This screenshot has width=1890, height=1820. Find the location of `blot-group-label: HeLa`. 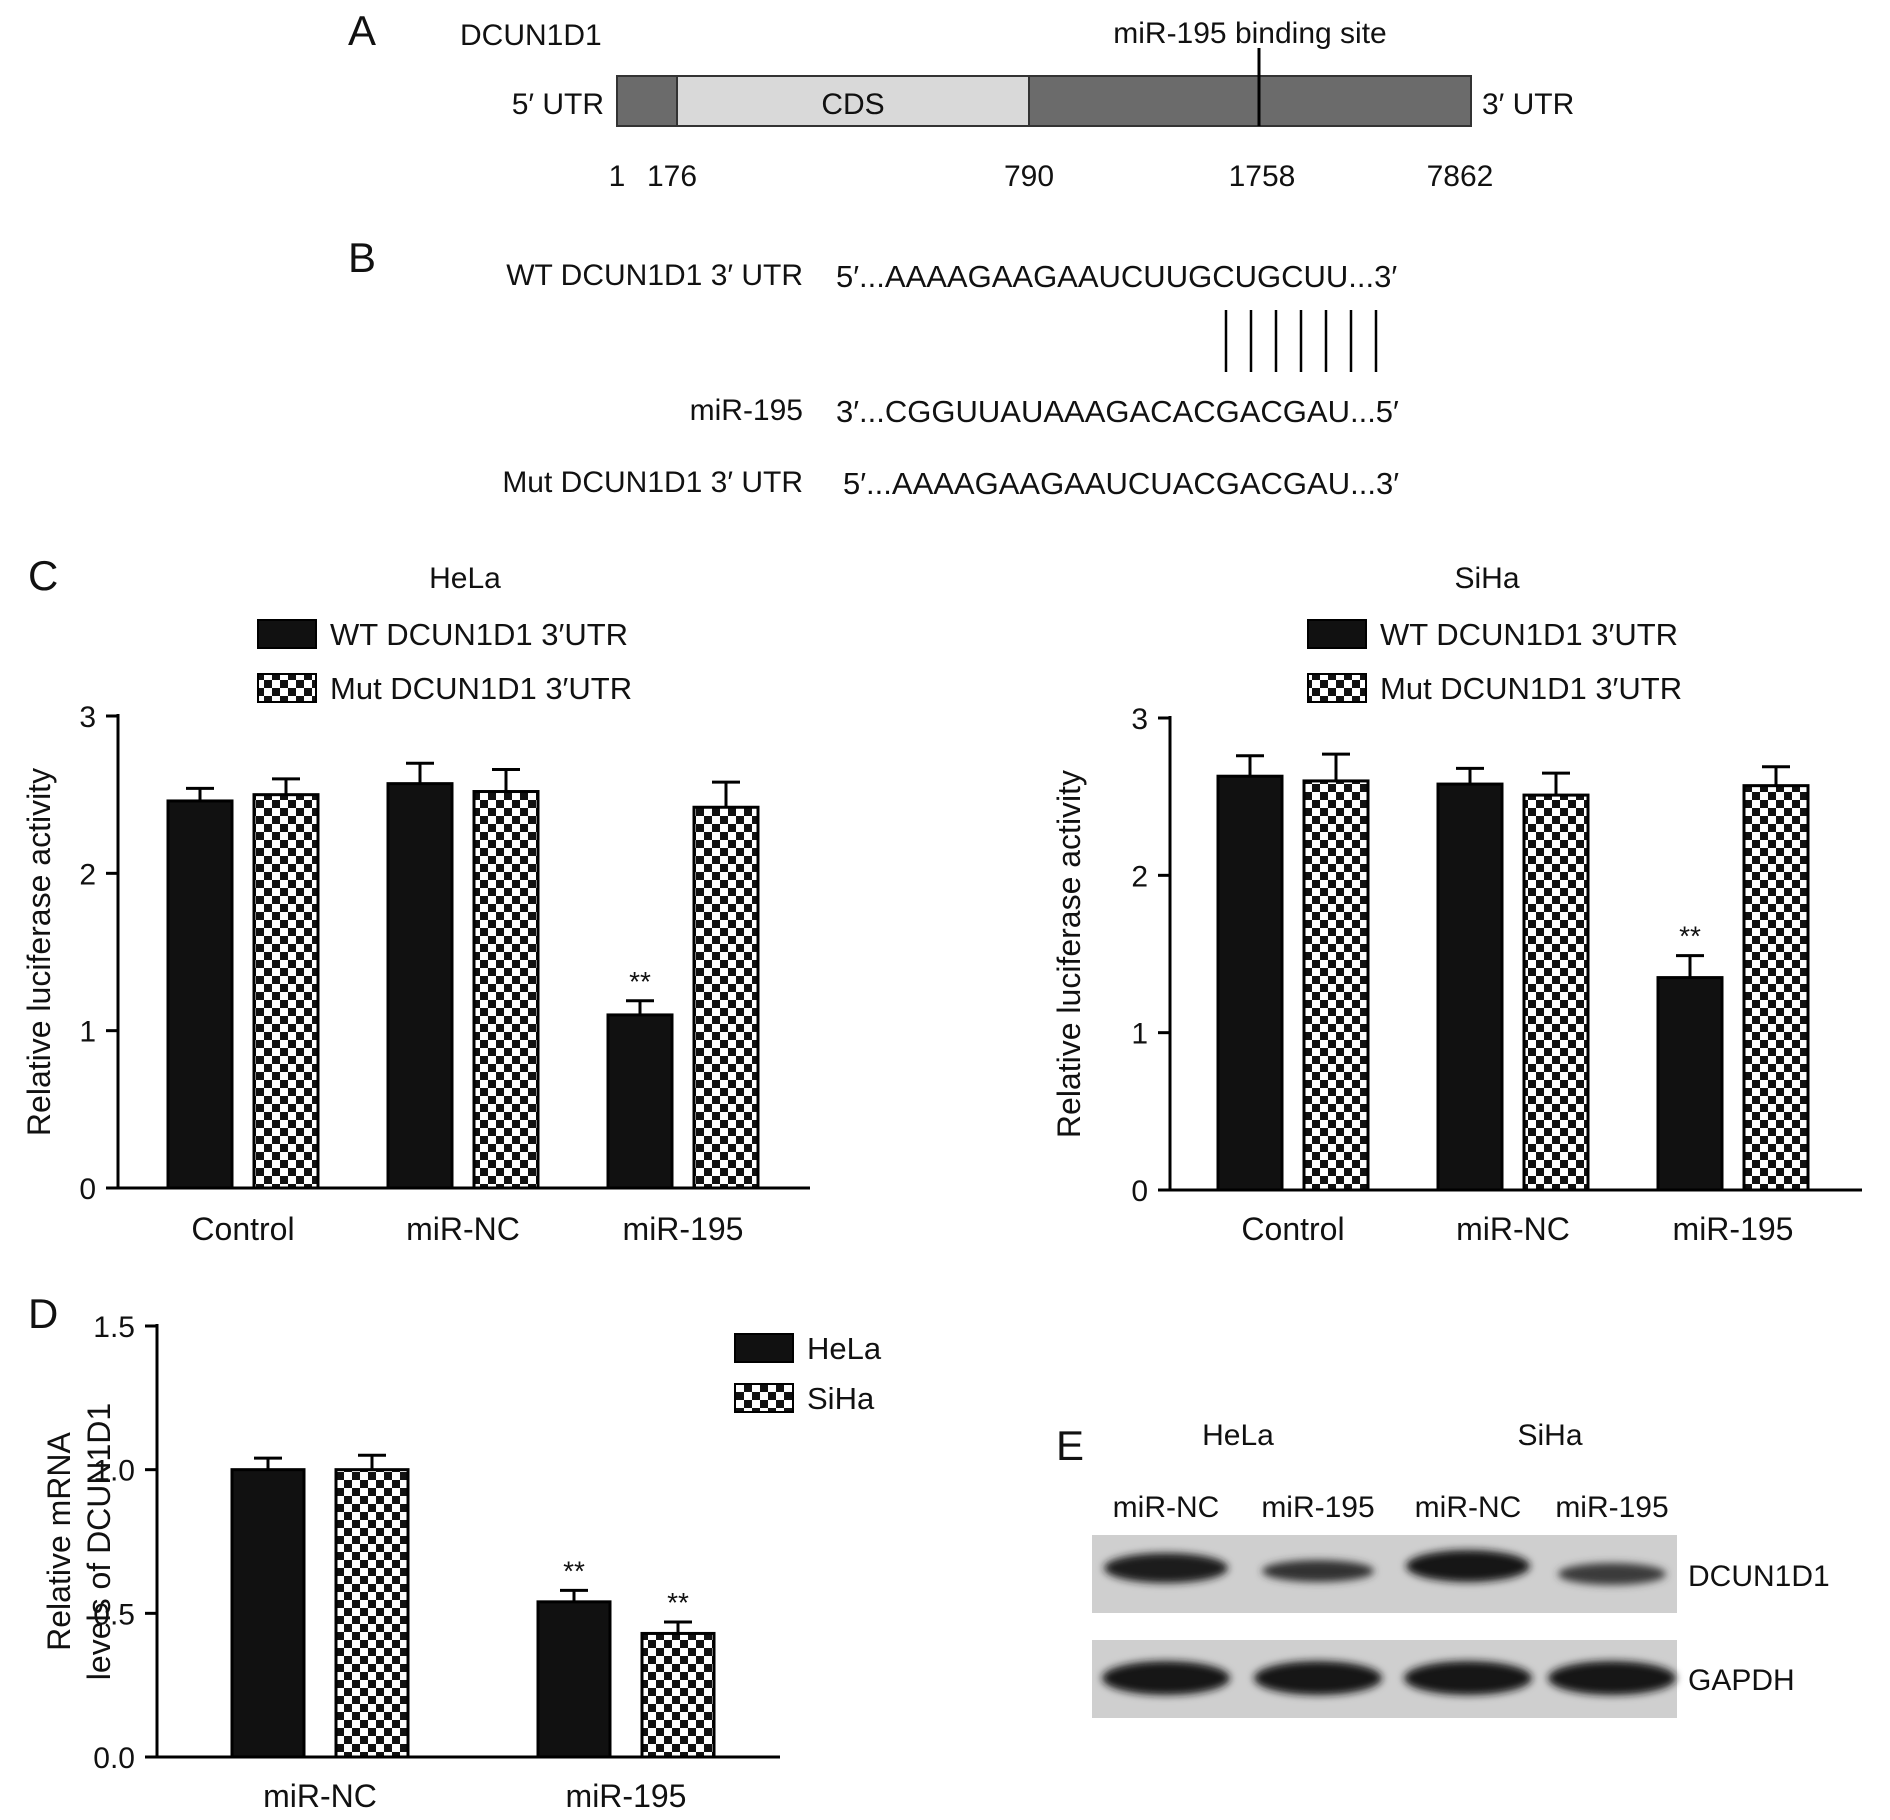

blot-group-label: HeLa is located at coordinates (1238, 1435).